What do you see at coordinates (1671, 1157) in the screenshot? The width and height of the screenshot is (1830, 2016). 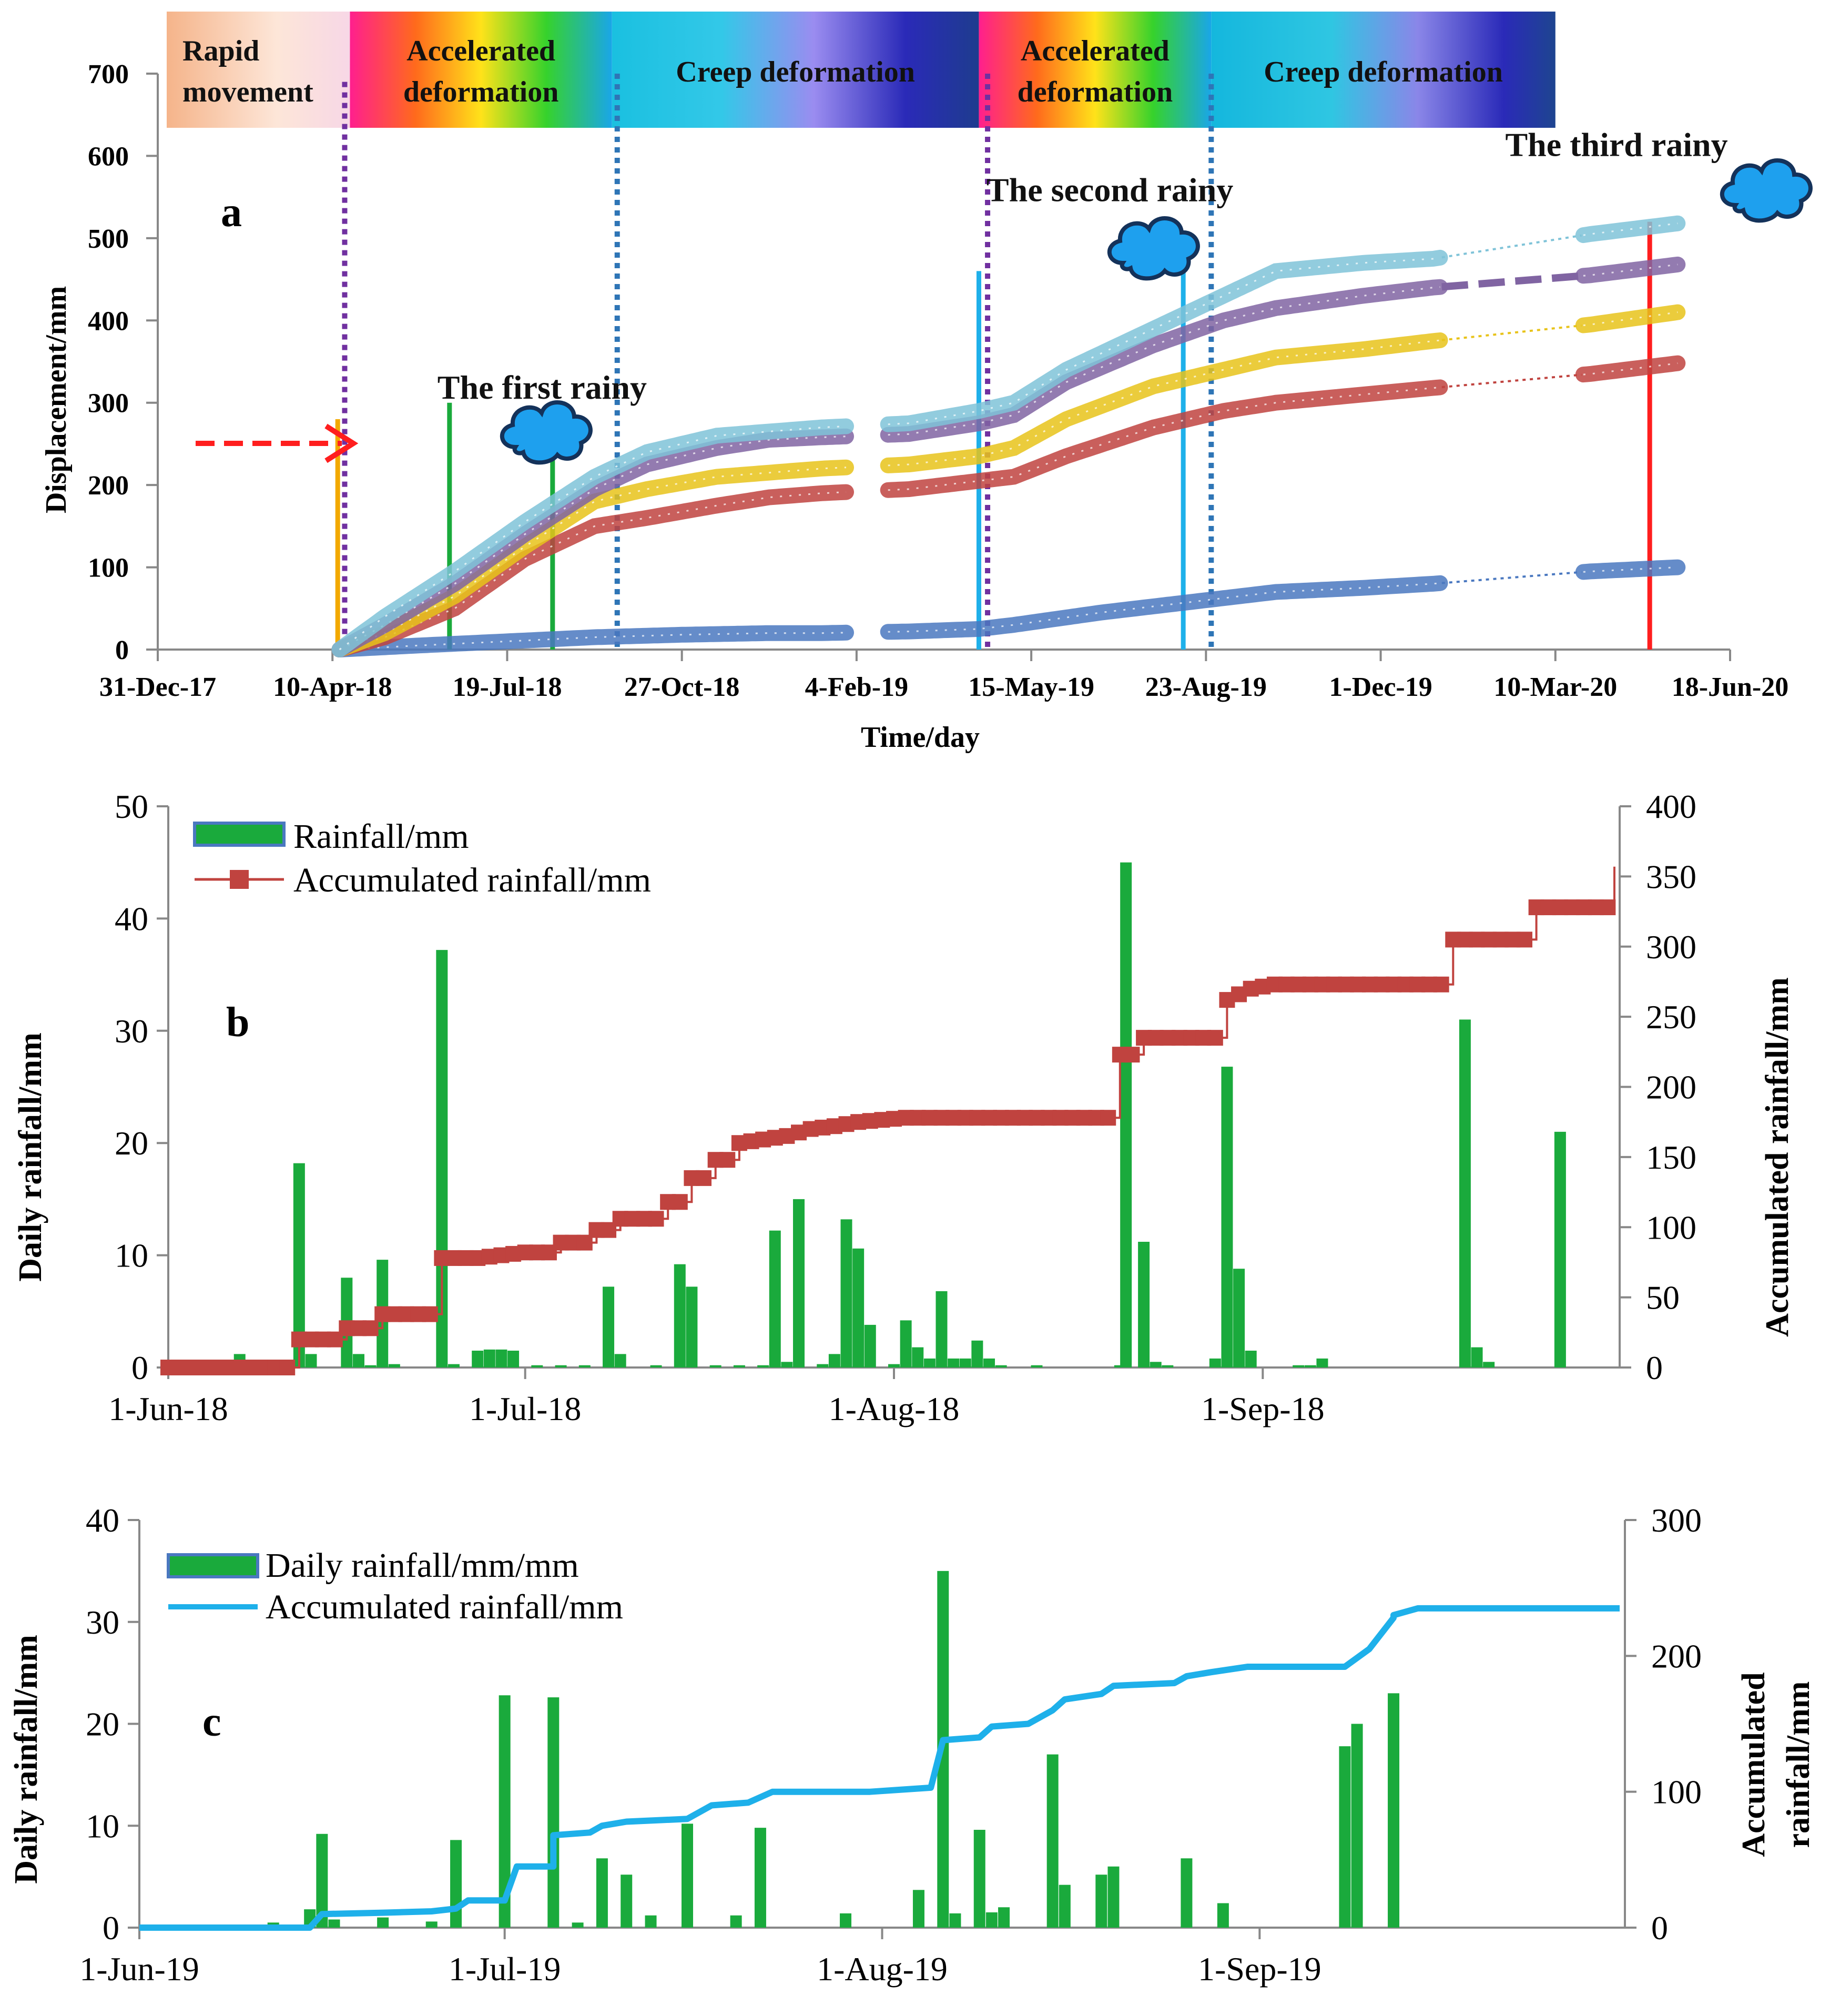 I see `y2-tick-label: 150` at bounding box center [1671, 1157].